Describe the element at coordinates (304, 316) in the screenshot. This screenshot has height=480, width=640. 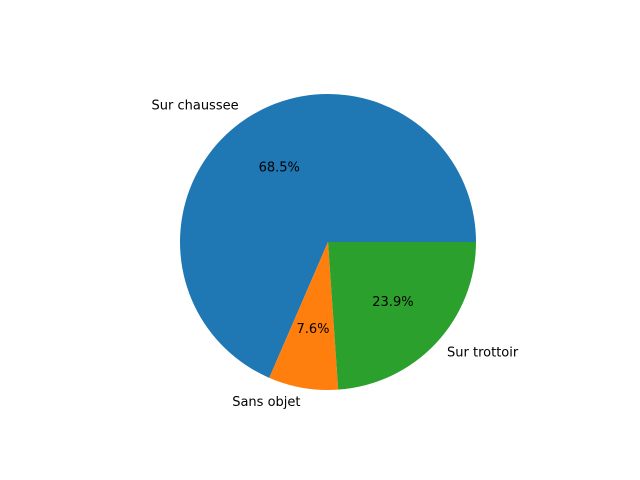
I see `pie-slice-sans-objet` at that location.